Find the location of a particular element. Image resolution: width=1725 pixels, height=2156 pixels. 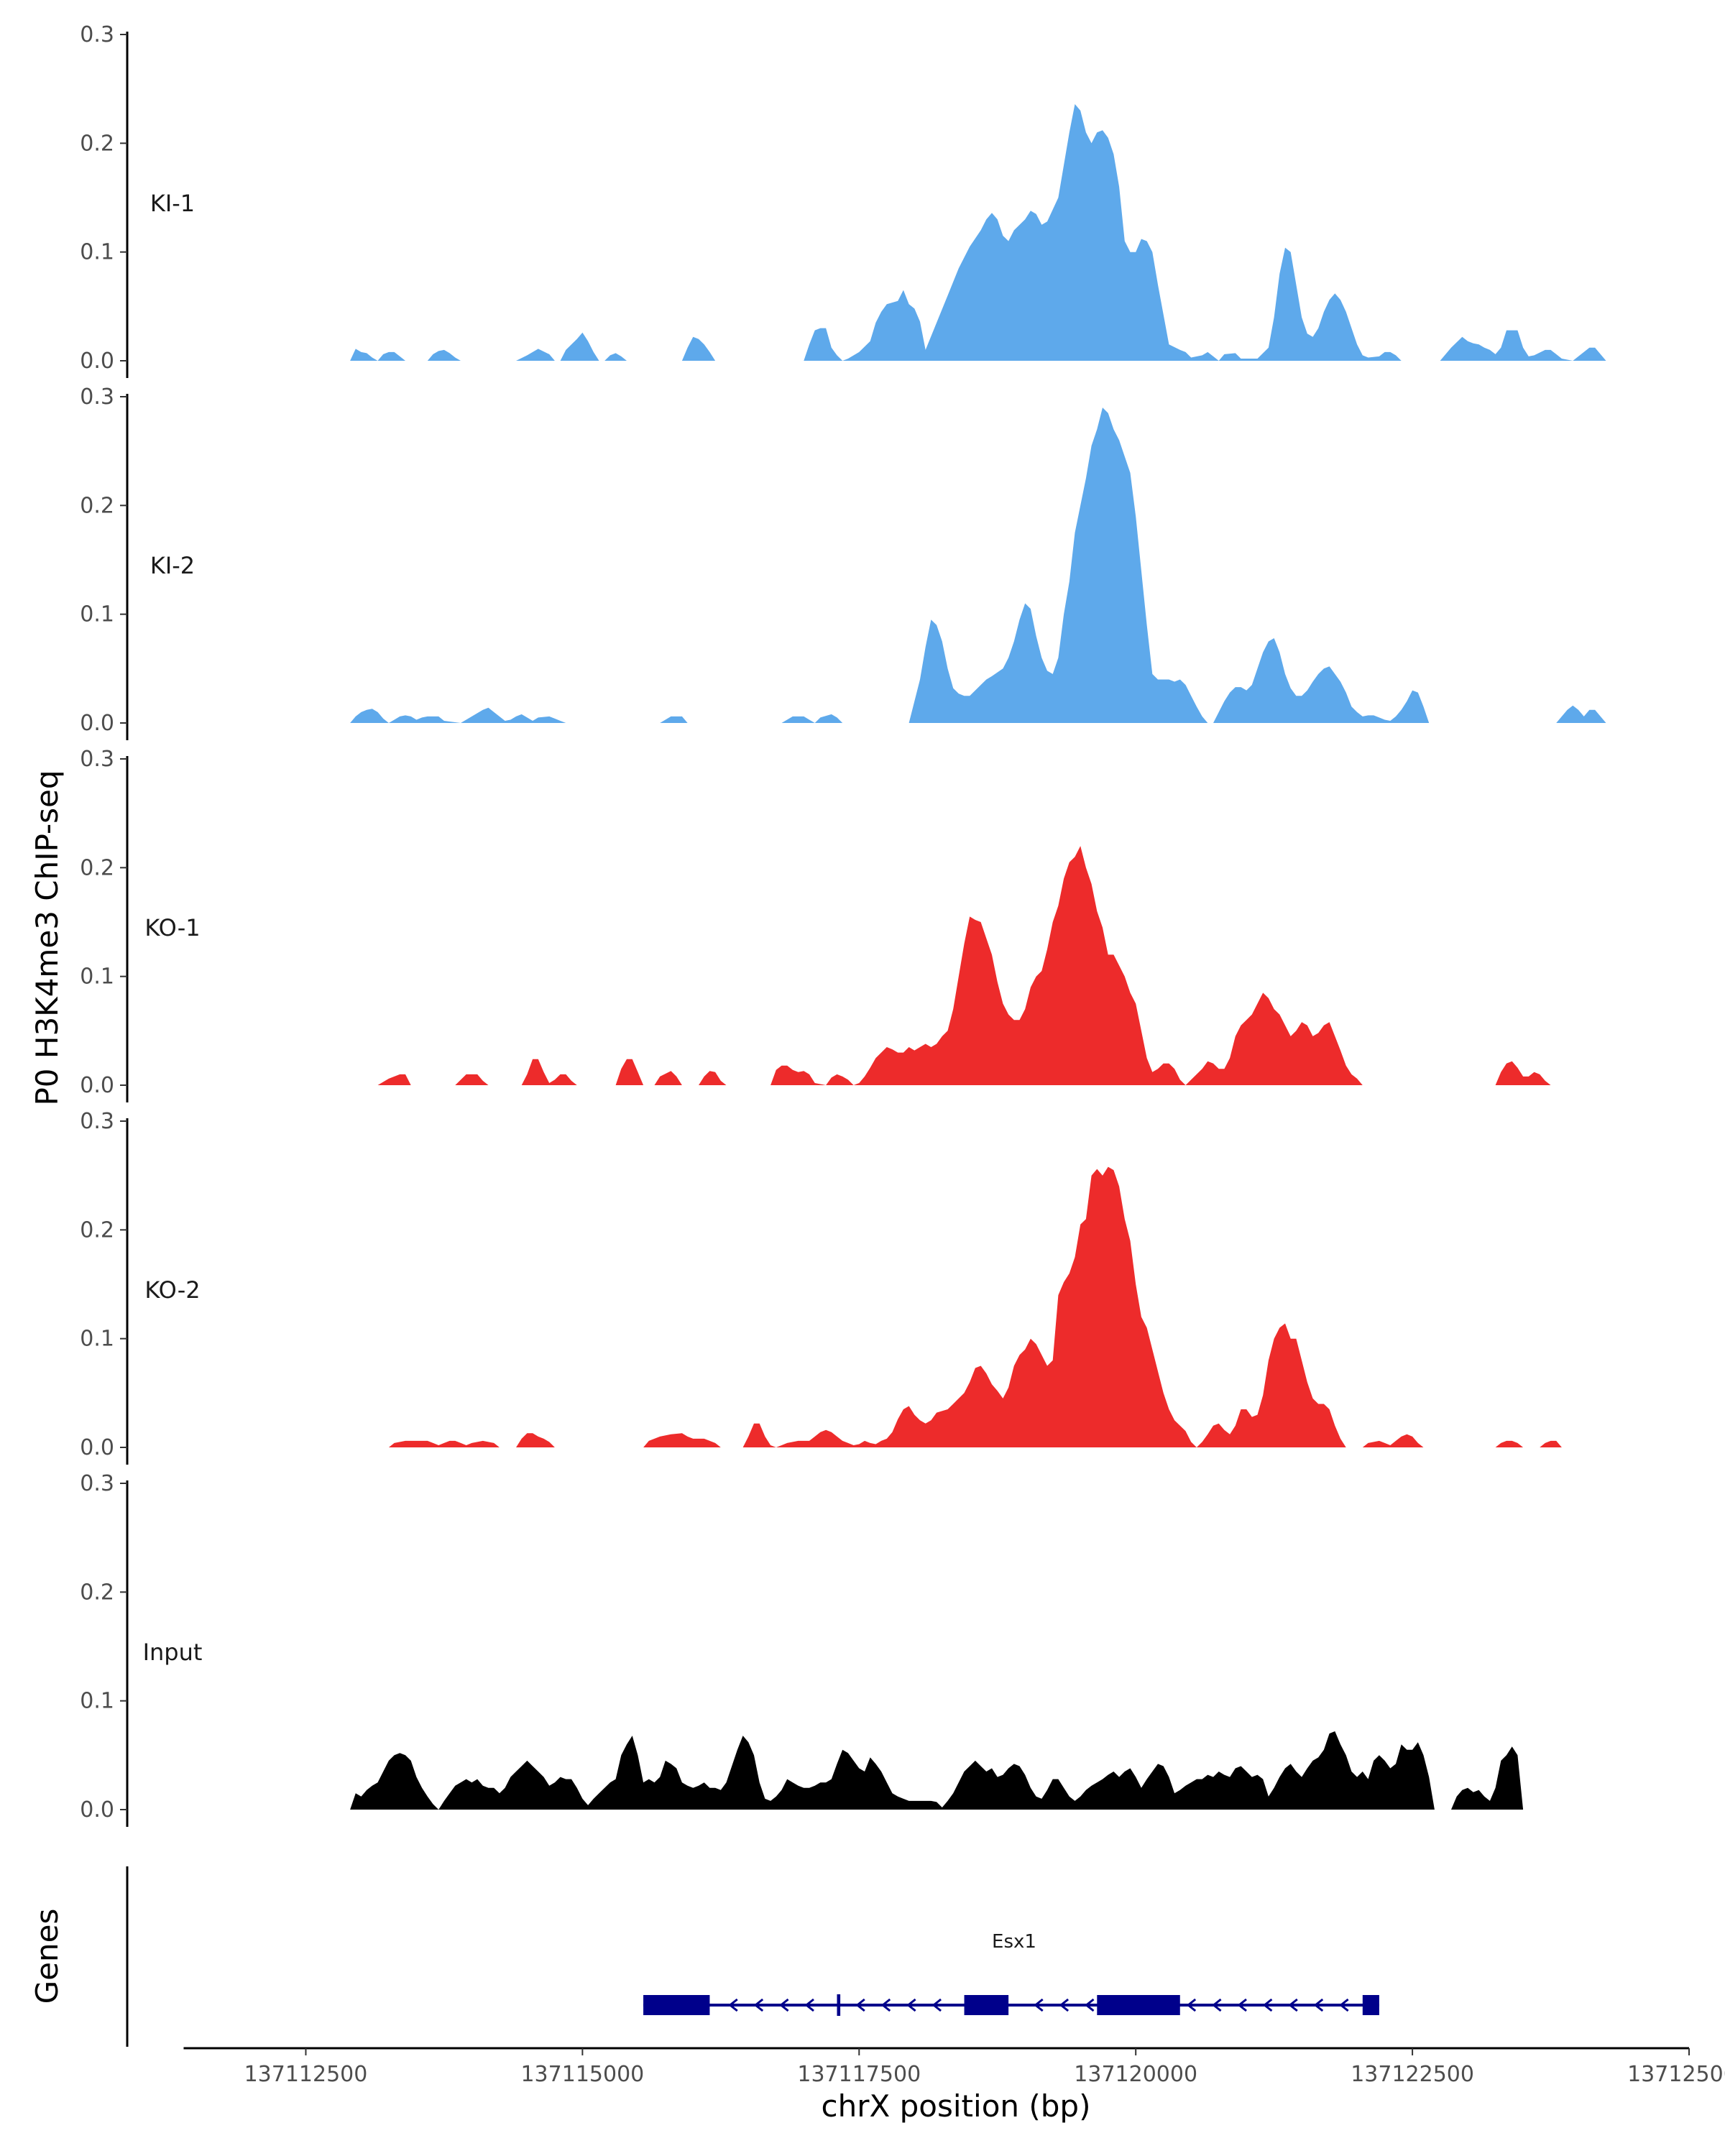

x-tick-label: 137117500 is located at coordinates (859, 2074).